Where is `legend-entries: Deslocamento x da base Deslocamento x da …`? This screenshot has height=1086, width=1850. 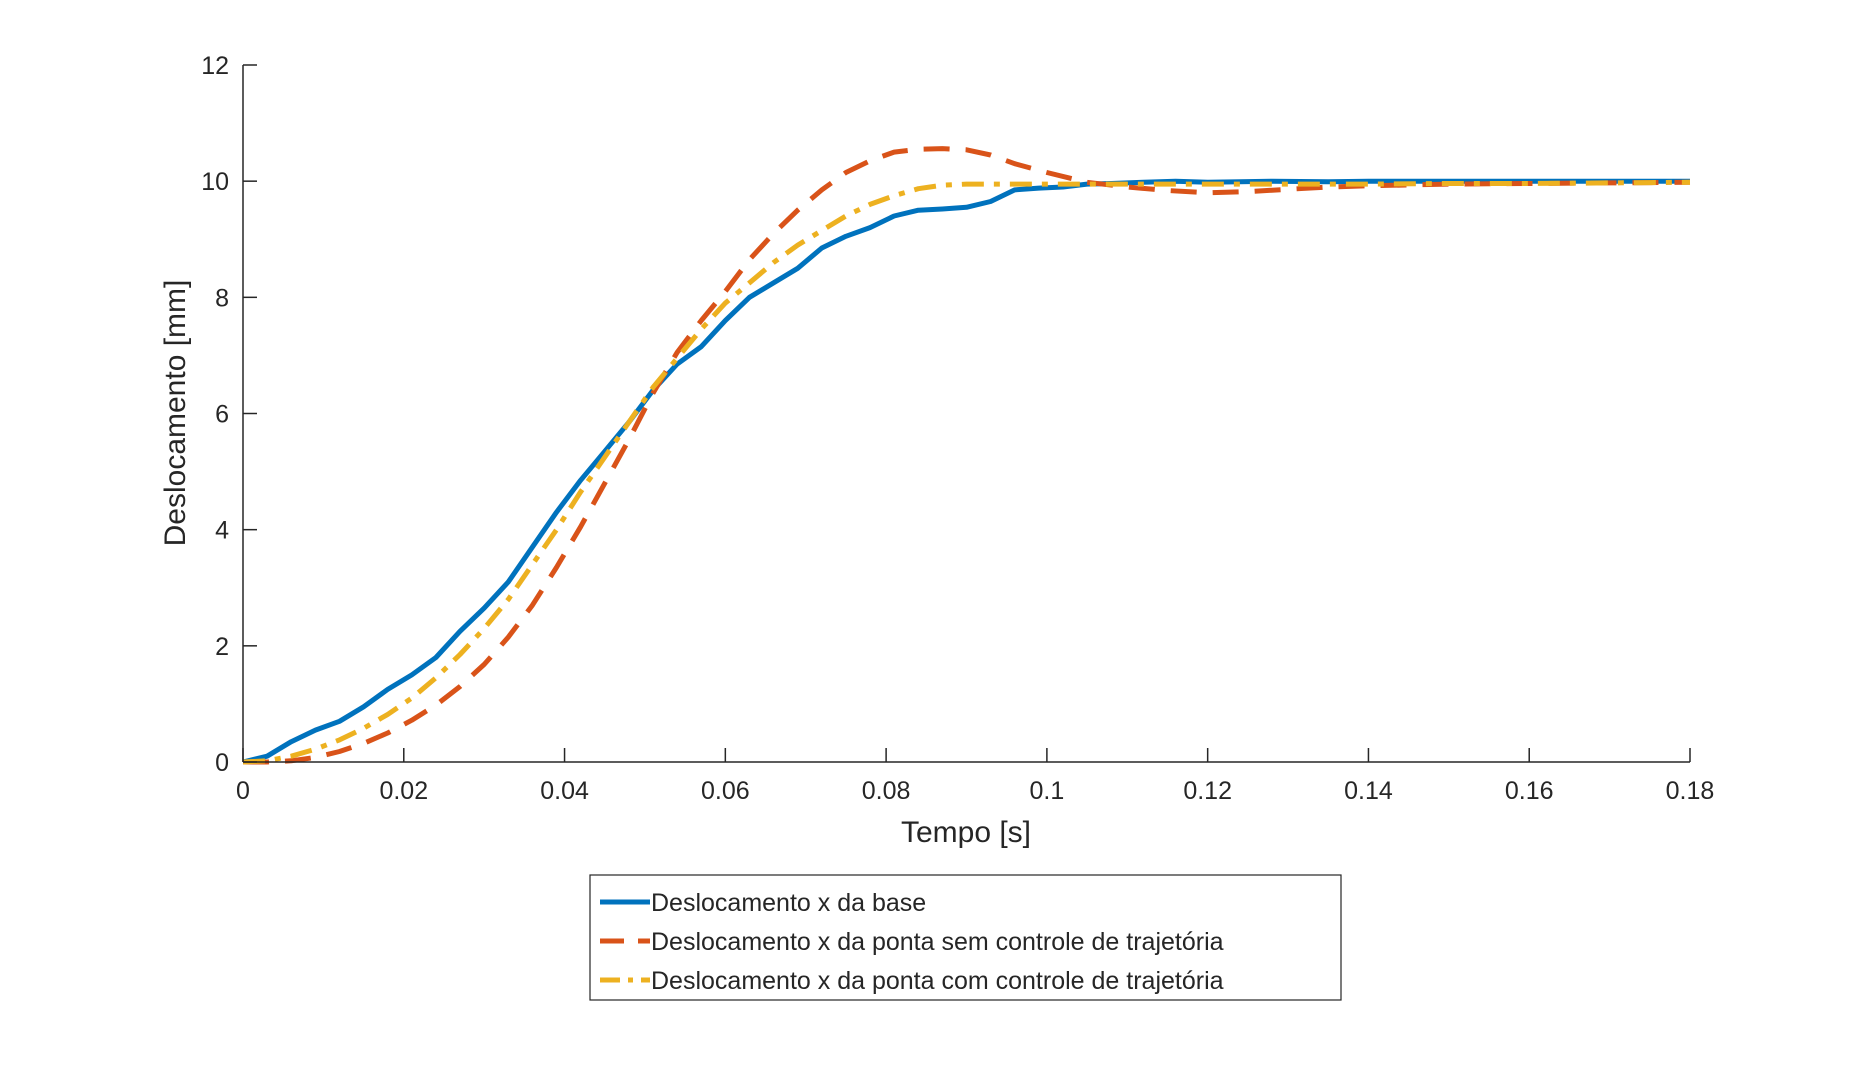
legend-entries: Deslocamento x da base Deslocamento x da … is located at coordinates (912, 942).